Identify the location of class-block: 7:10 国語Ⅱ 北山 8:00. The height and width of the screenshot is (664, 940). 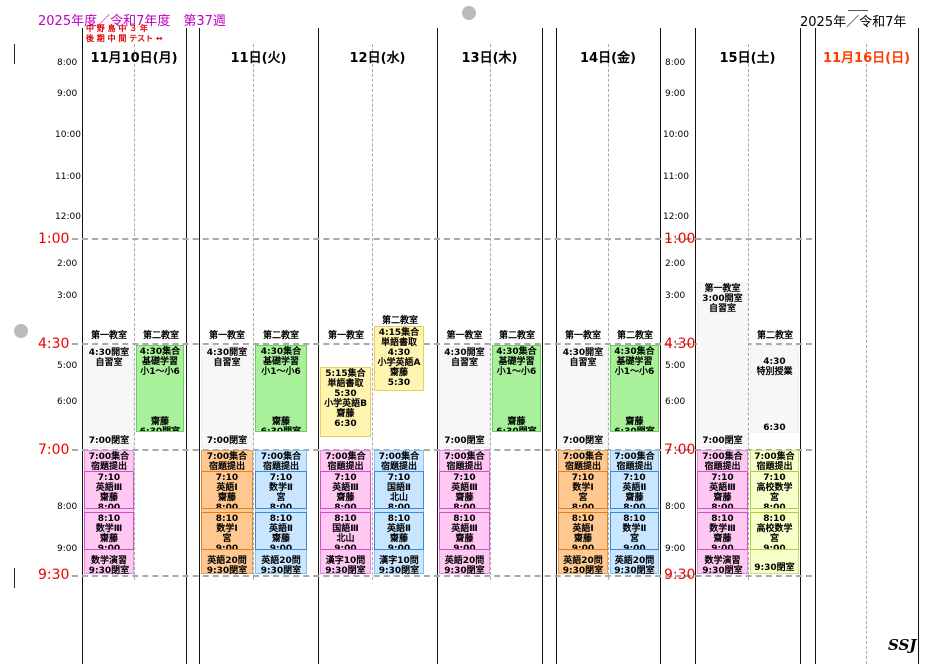
(399, 490).